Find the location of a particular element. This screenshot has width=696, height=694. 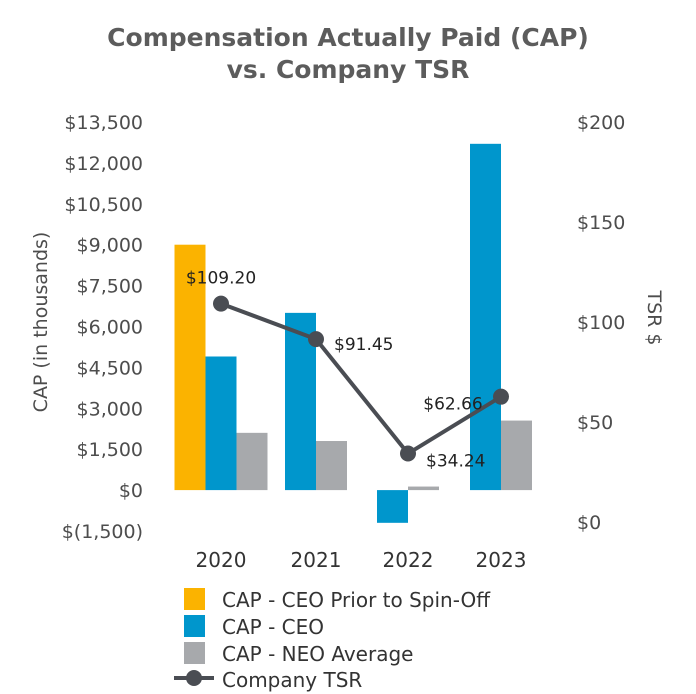

legend-swatch-cap-ceo is located at coordinates (194, 626).